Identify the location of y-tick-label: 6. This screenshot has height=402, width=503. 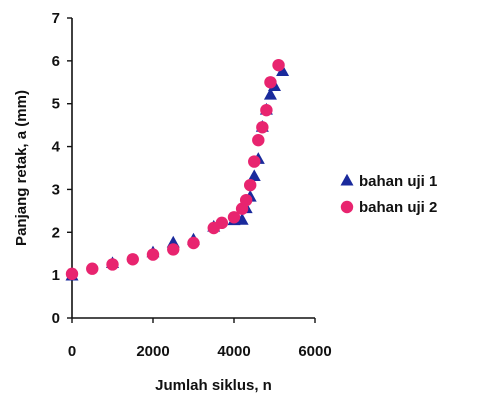
(56, 61).